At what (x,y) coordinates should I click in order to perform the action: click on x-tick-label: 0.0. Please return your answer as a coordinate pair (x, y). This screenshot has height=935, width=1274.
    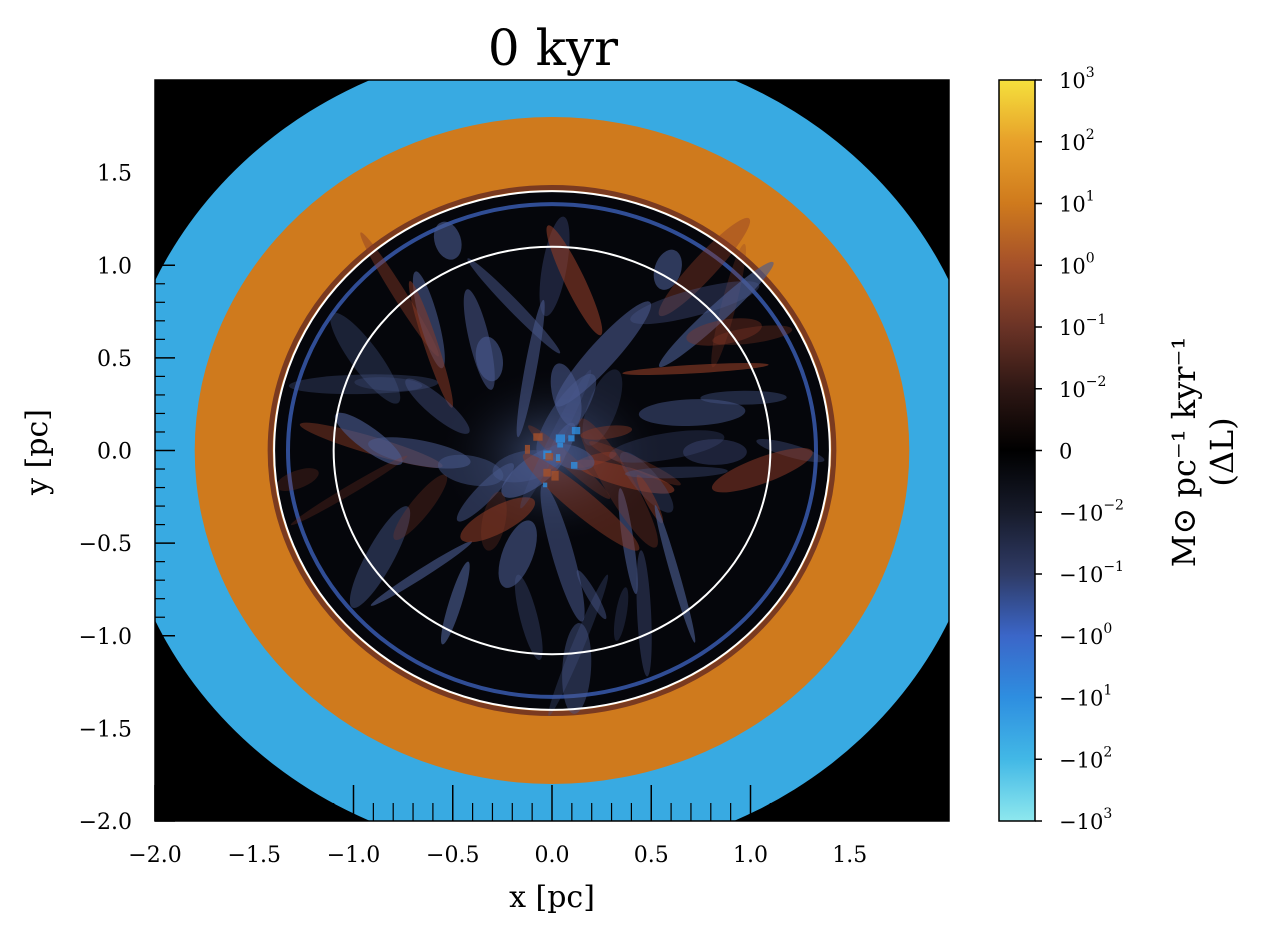
    Looking at the image, I should click on (552, 855).